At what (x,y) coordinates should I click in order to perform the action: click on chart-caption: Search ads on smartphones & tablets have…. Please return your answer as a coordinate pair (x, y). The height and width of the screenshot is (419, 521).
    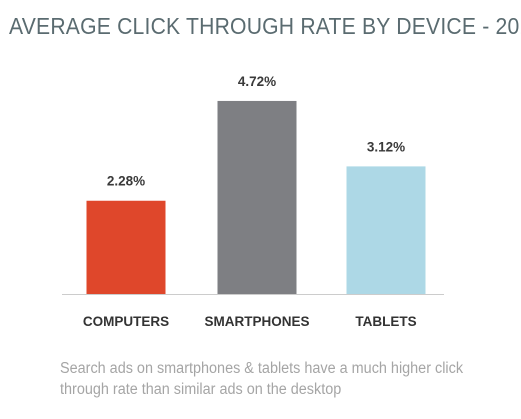
    Looking at the image, I should click on (262, 379).